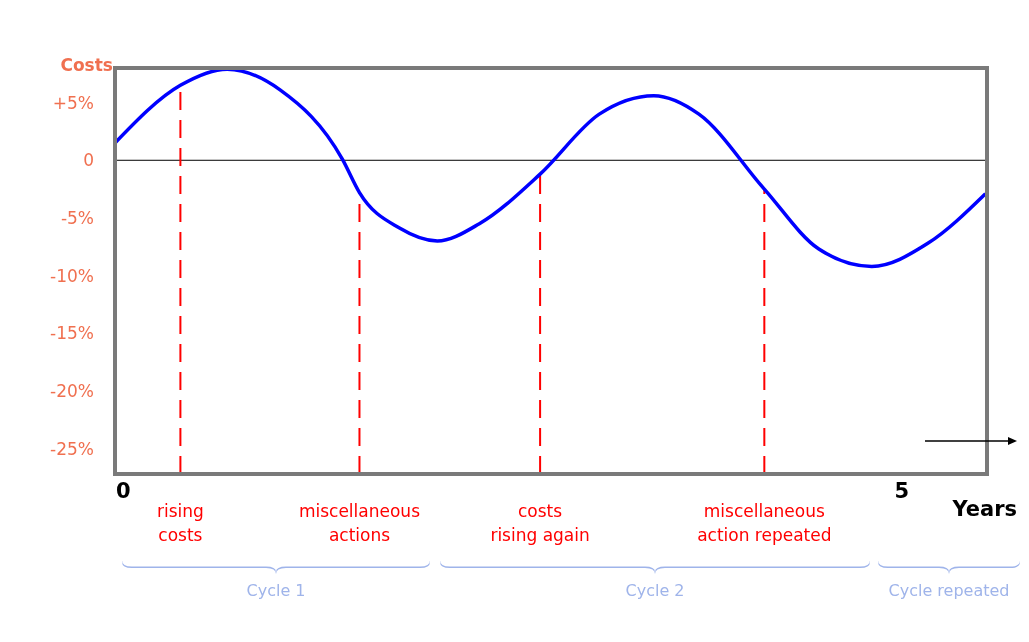 Image resolution: width=1029 pixels, height=642 pixels. What do you see at coordinates (73, 102) in the screenshot?
I see `y-tick-label: +5%` at bounding box center [73, 102].